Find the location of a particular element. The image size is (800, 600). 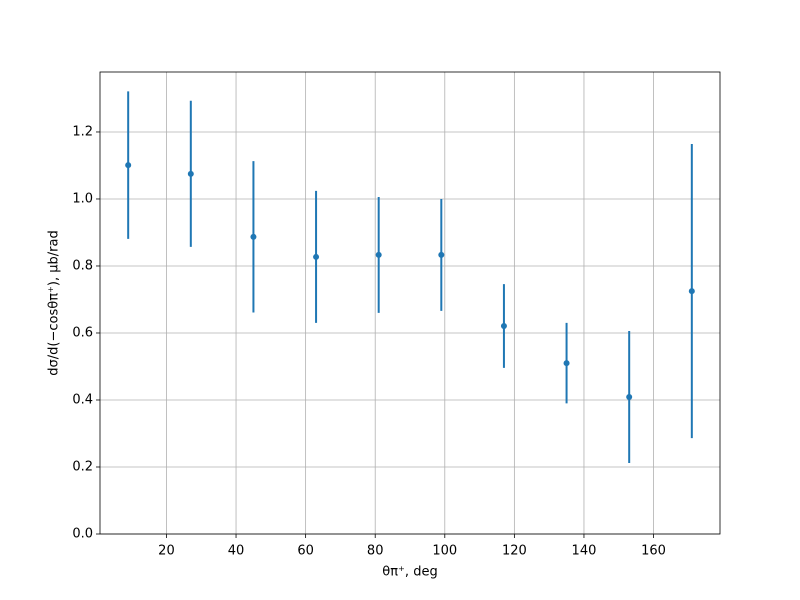

x-tick-label: 120 is located at coordinates (514, 551).